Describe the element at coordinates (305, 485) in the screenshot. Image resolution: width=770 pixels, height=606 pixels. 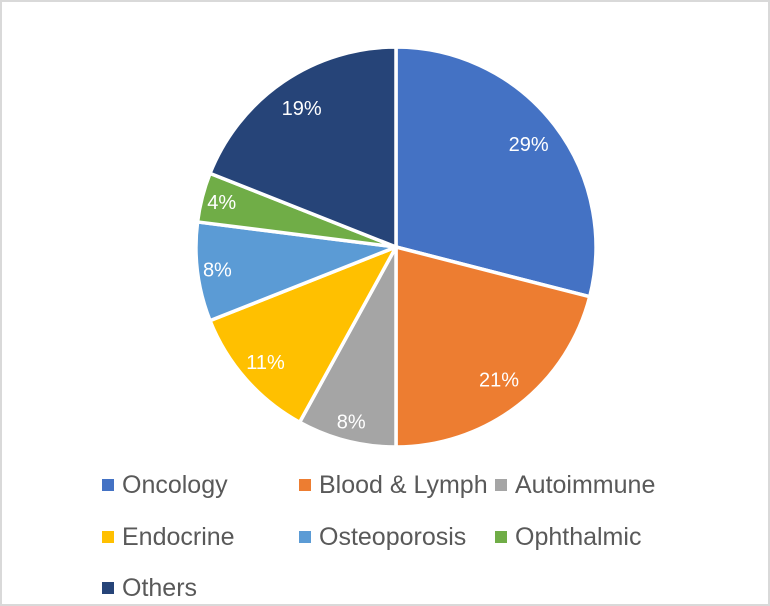
I see `legend-swatch-blood-lymph` at that location.